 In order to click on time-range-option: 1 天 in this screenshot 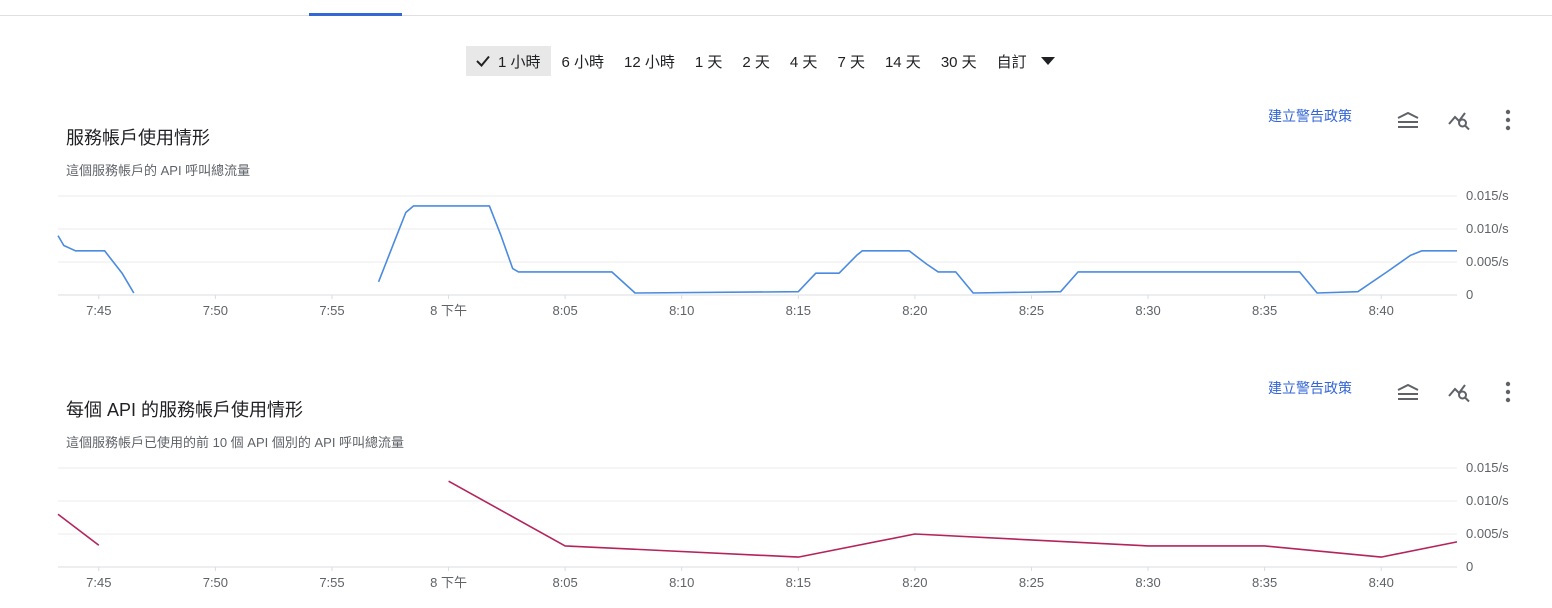, I will do `click(709, 61)`.